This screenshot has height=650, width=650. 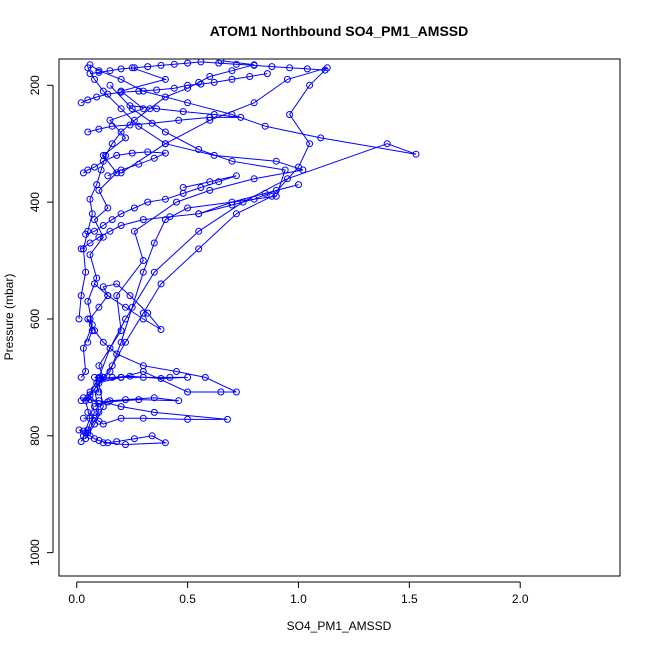 What do you see at coordinates (298, 599) in the screenshot?
I see `x-tick-label: 1.0` at bounding box center [298, 599].